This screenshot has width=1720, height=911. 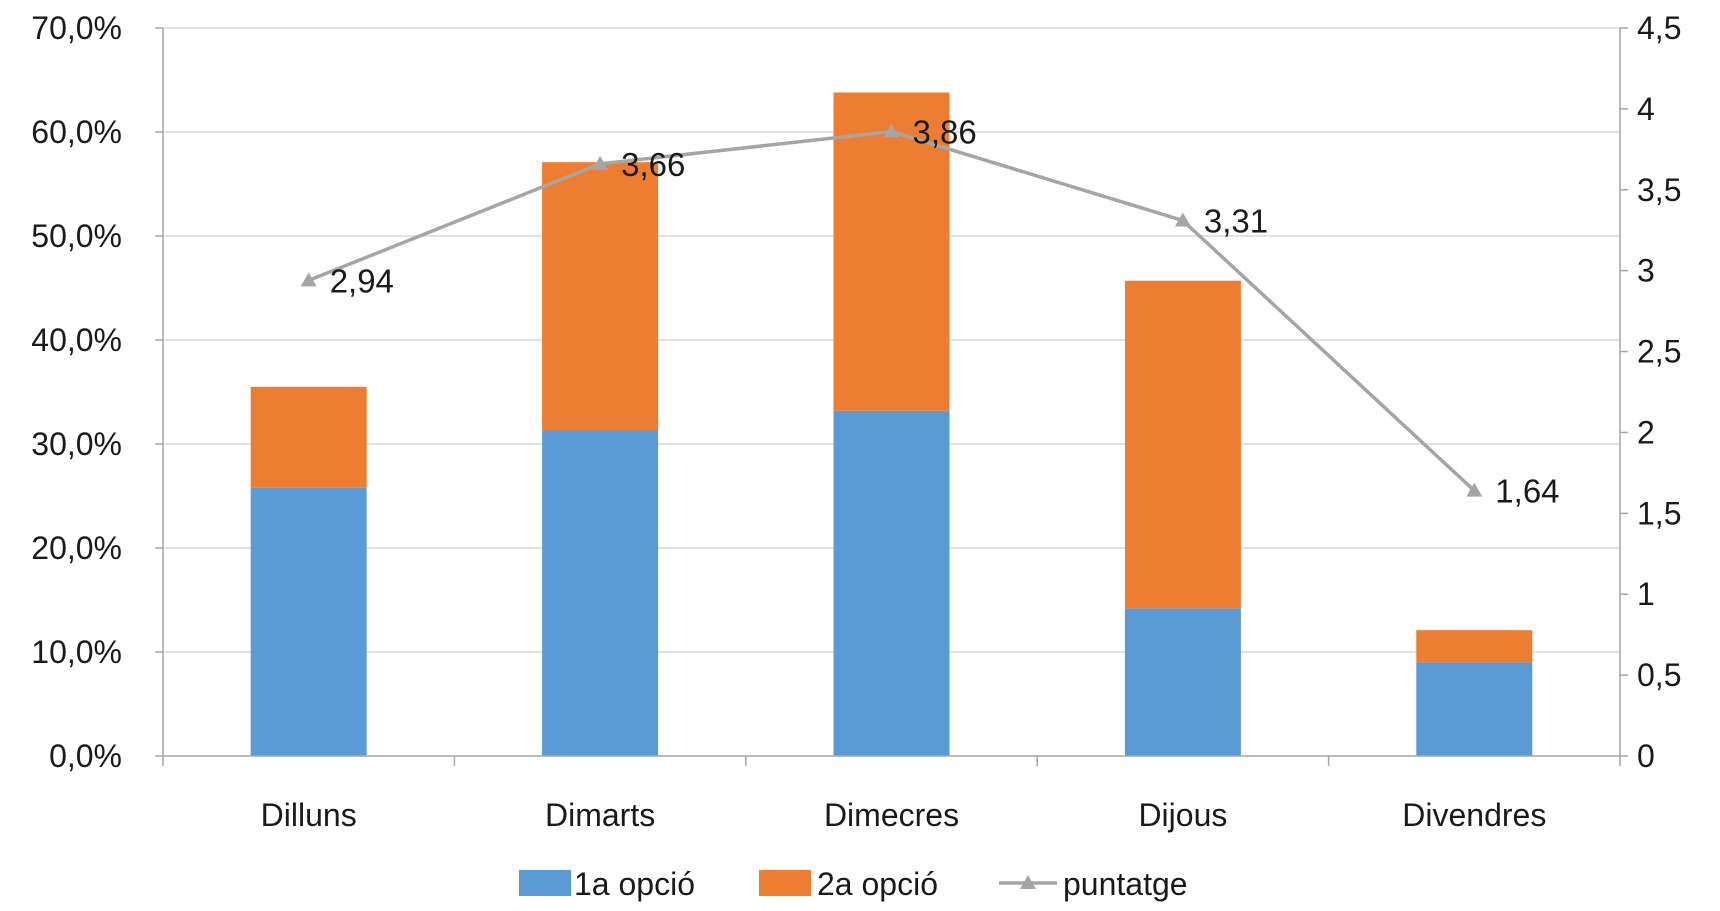 I want to click on y-left-tick-label: 70,0%, so click(x=76, y=28).